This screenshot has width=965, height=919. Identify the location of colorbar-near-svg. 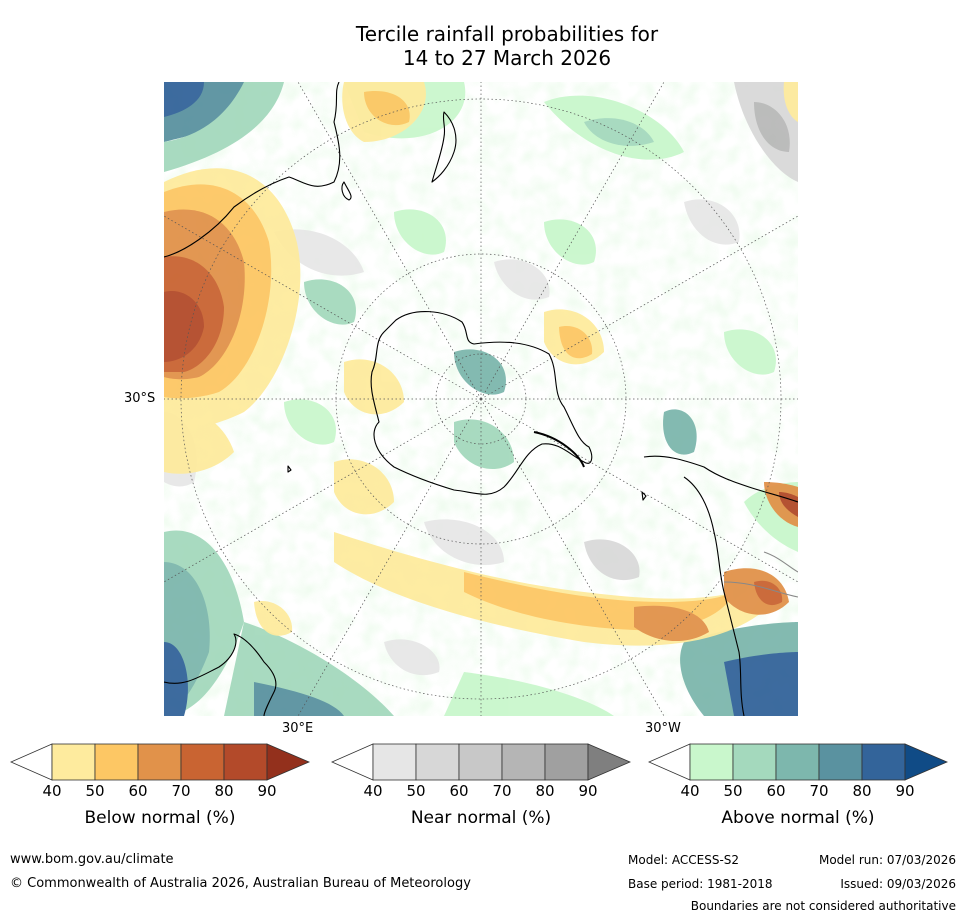
(481, 762).